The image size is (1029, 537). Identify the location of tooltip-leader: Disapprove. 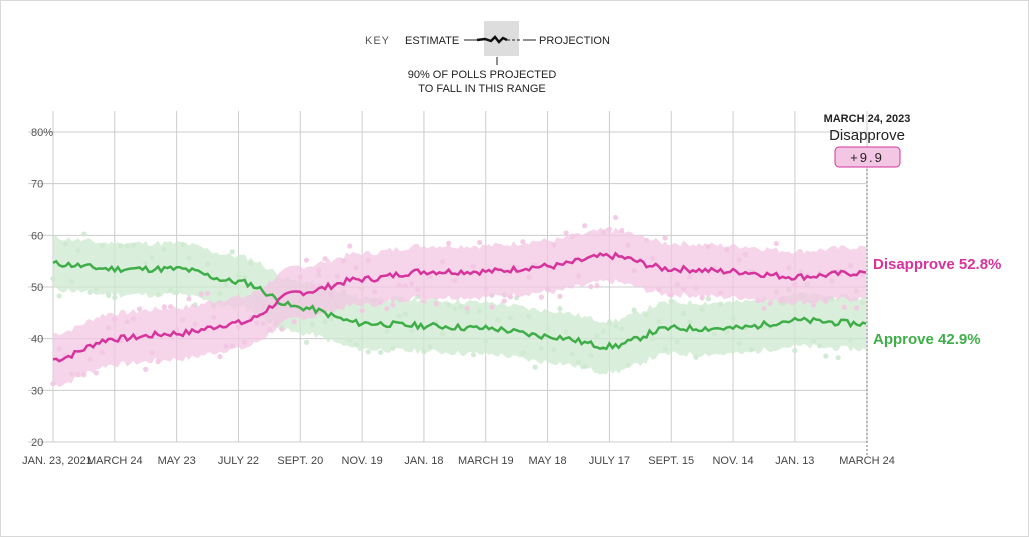
(867, 135).